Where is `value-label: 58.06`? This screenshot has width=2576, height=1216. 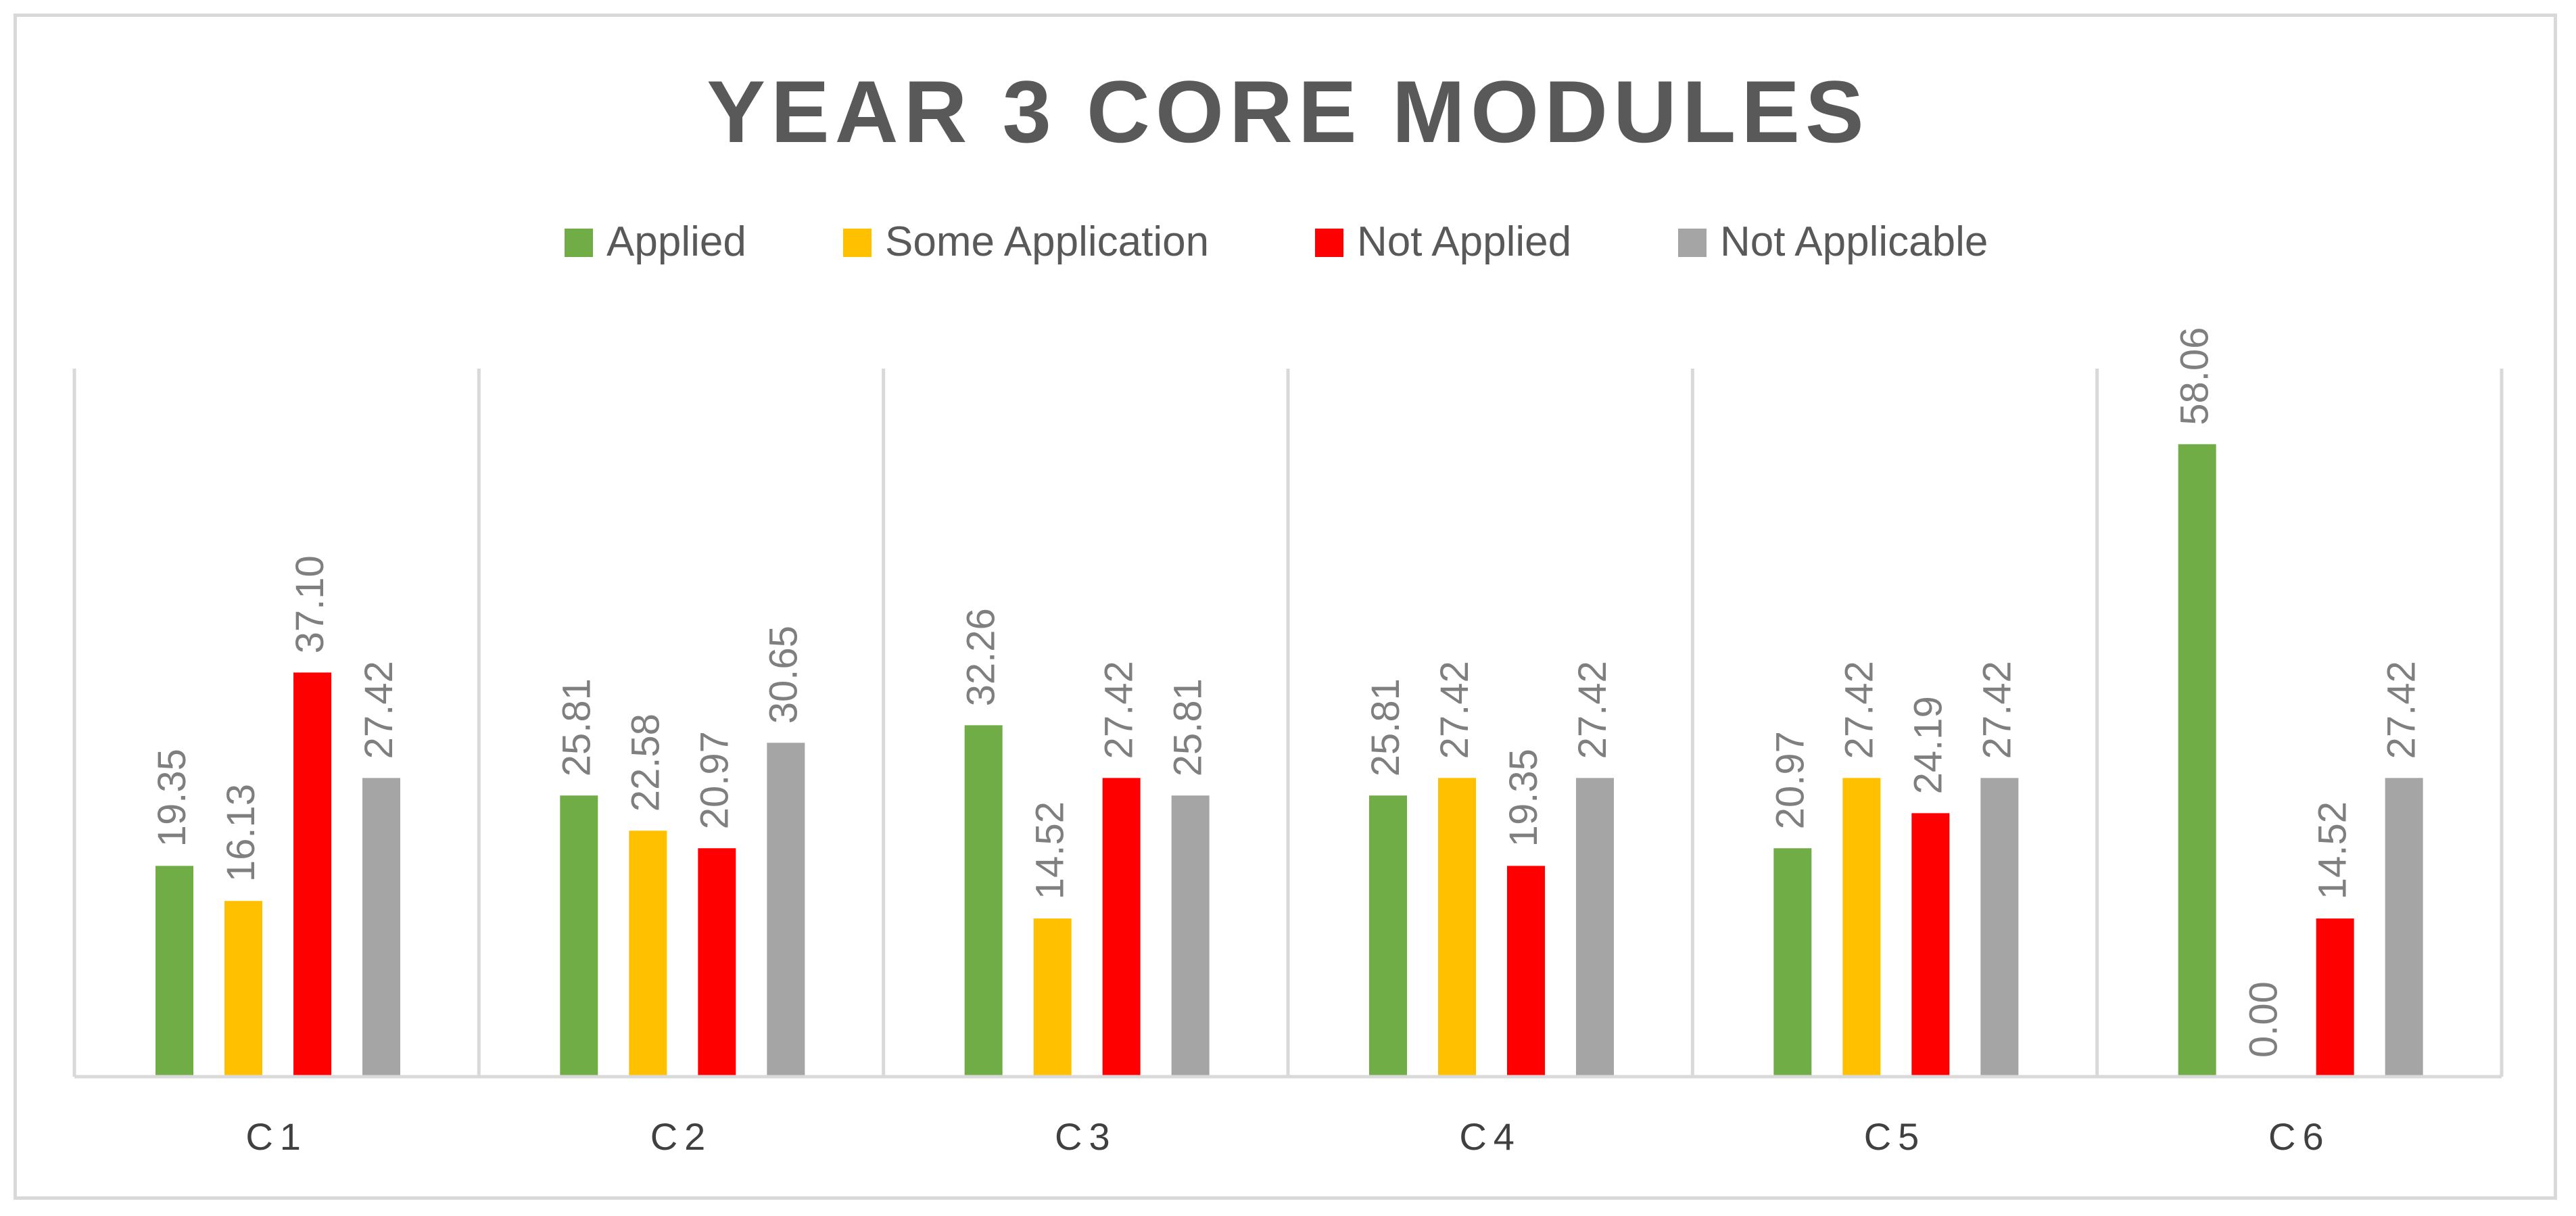
value-label: 58.06 is located at coordinates (2195, 376).